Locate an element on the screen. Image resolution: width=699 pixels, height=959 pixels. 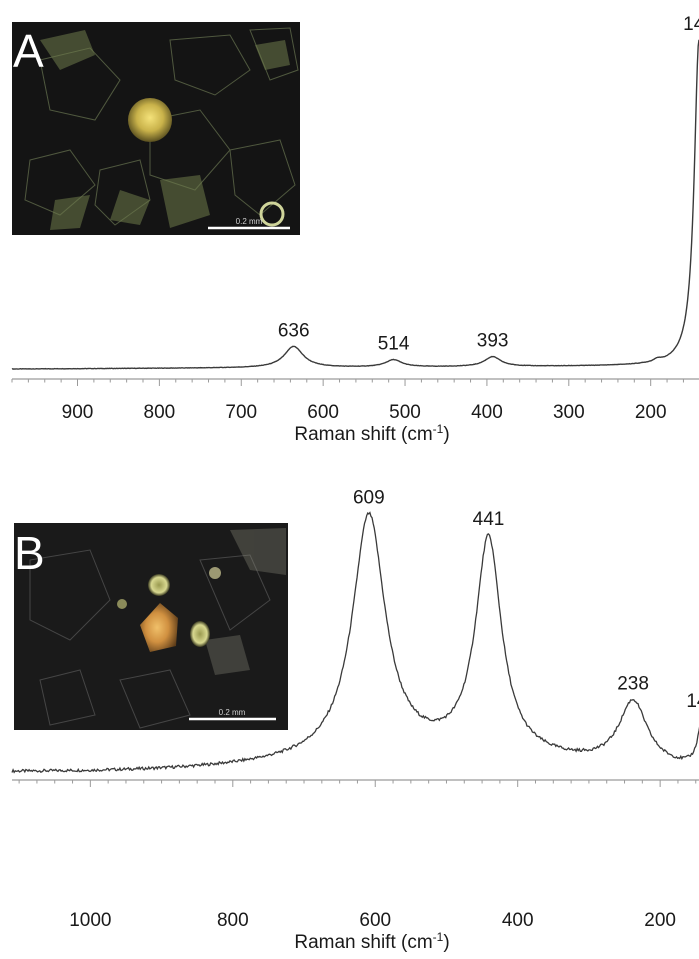
peak-label: 609 is located at coordinates (369, 497).